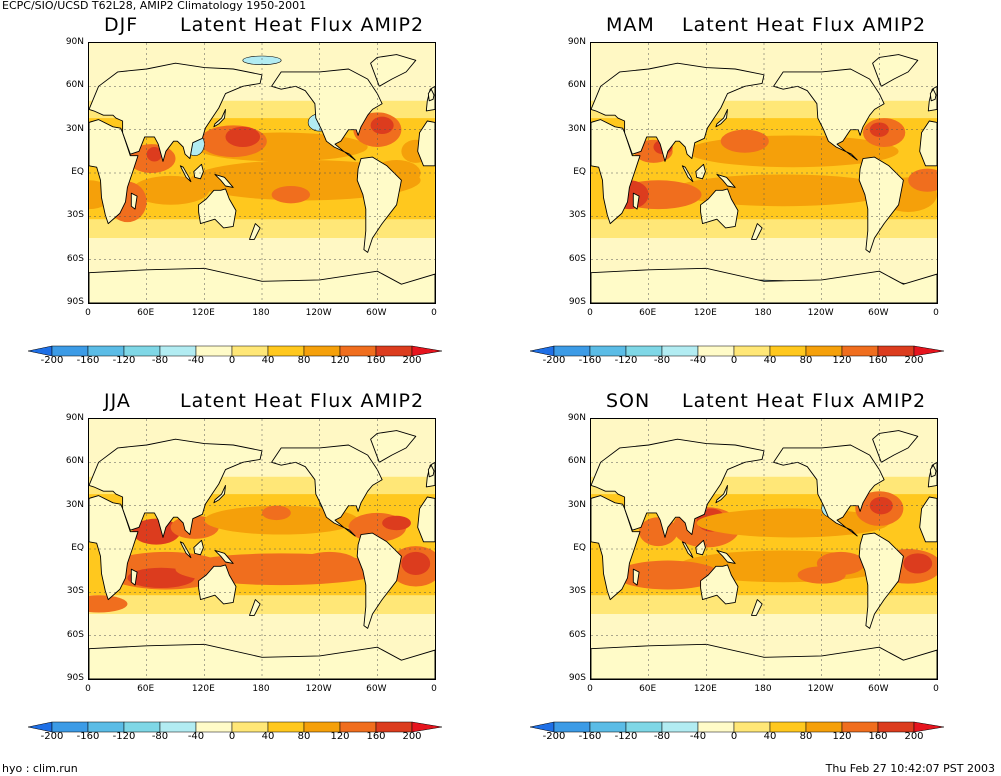  What do you see at coordinates (554, 736) in the screenshot?
I see `colorbar-tick-label: -200` at bounding box center [554, 736].